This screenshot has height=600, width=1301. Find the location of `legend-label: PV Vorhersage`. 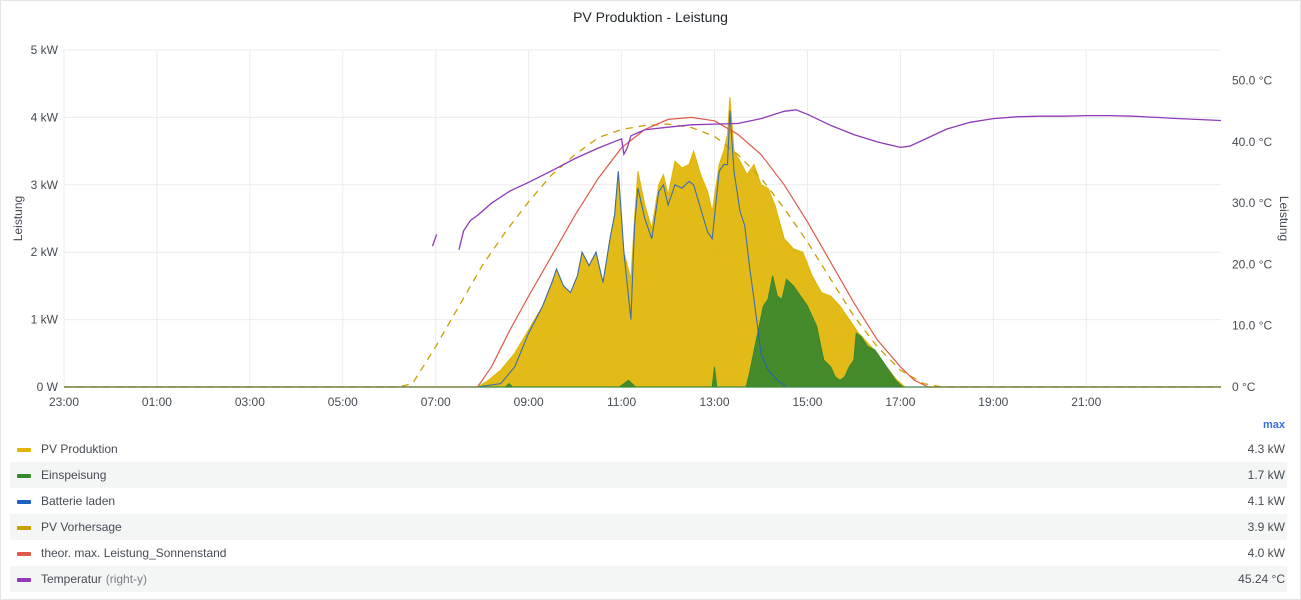

legend-label: PV Vorhersage is located at coordinates (81, 527).